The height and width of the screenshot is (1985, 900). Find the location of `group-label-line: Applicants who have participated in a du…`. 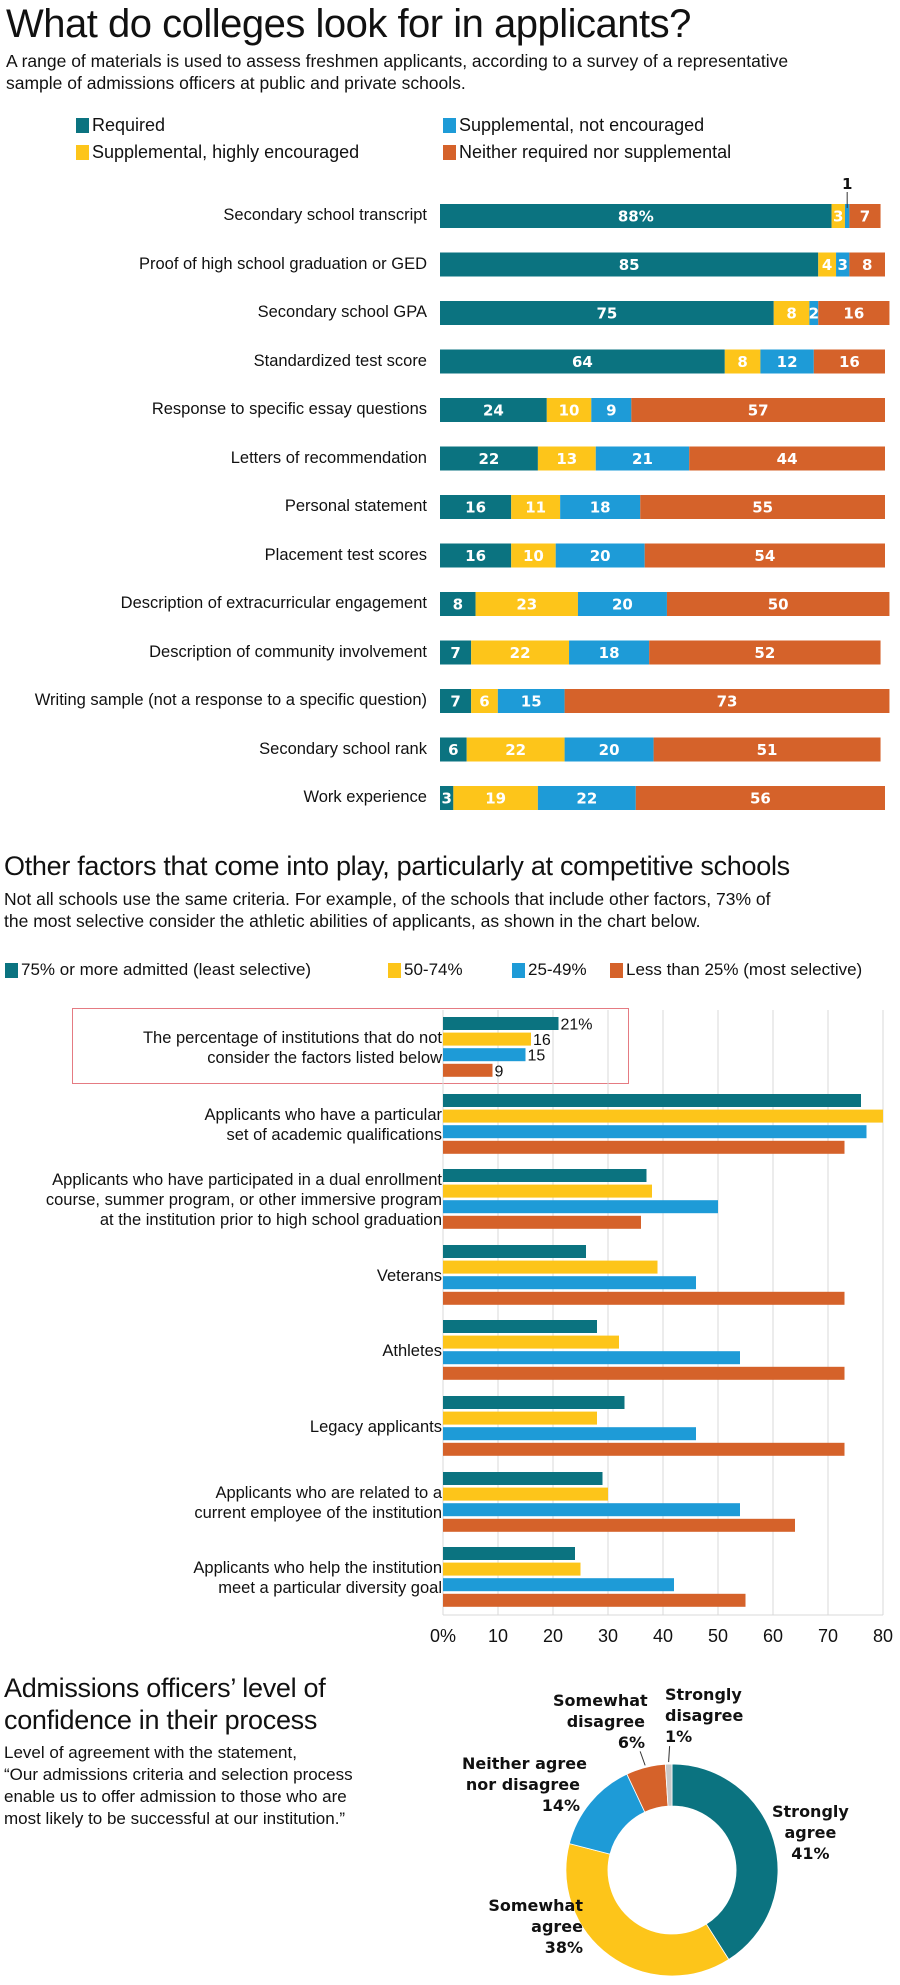

group-label-line: Applicants who have participated in a du… is located at coordinates (247, 1180).